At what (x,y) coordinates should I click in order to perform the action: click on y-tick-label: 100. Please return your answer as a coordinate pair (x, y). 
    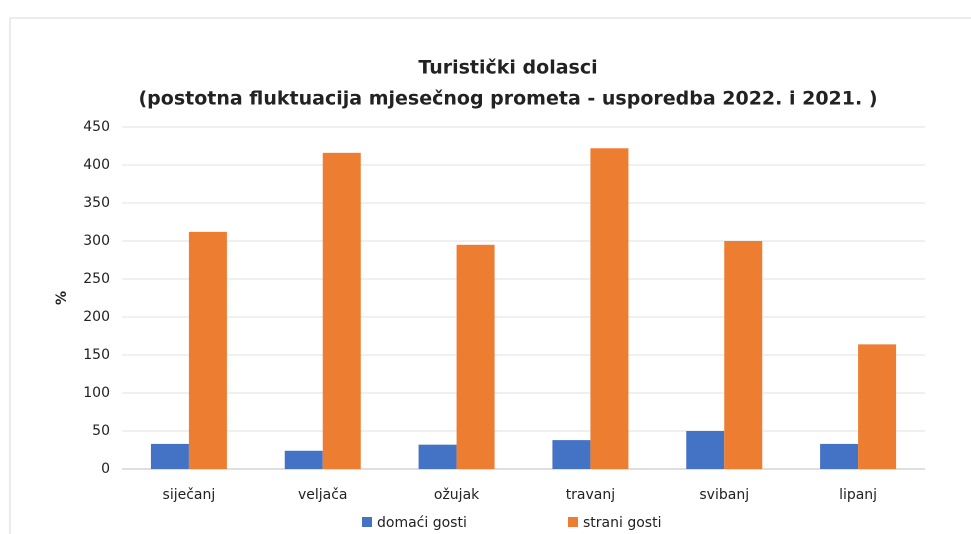
    Looking at the image, I should click on (96, 393).